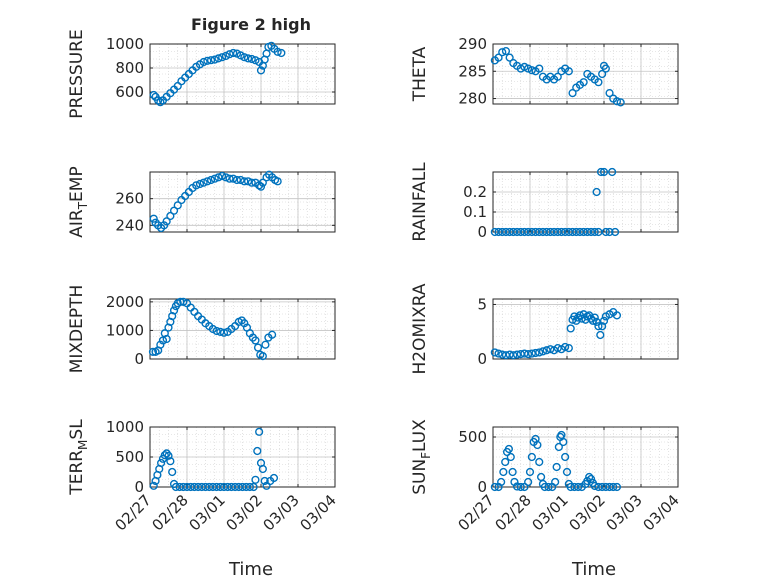  Describe the element at coordinates (83, 445) in the screenshot. I see `y-label-subscript: M` at that location.